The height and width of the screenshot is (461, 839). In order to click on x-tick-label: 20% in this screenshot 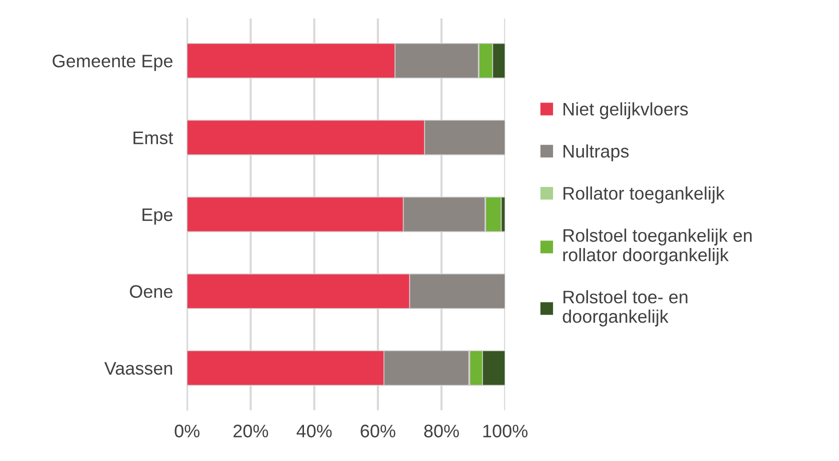, I will do `click(251, 431)`.